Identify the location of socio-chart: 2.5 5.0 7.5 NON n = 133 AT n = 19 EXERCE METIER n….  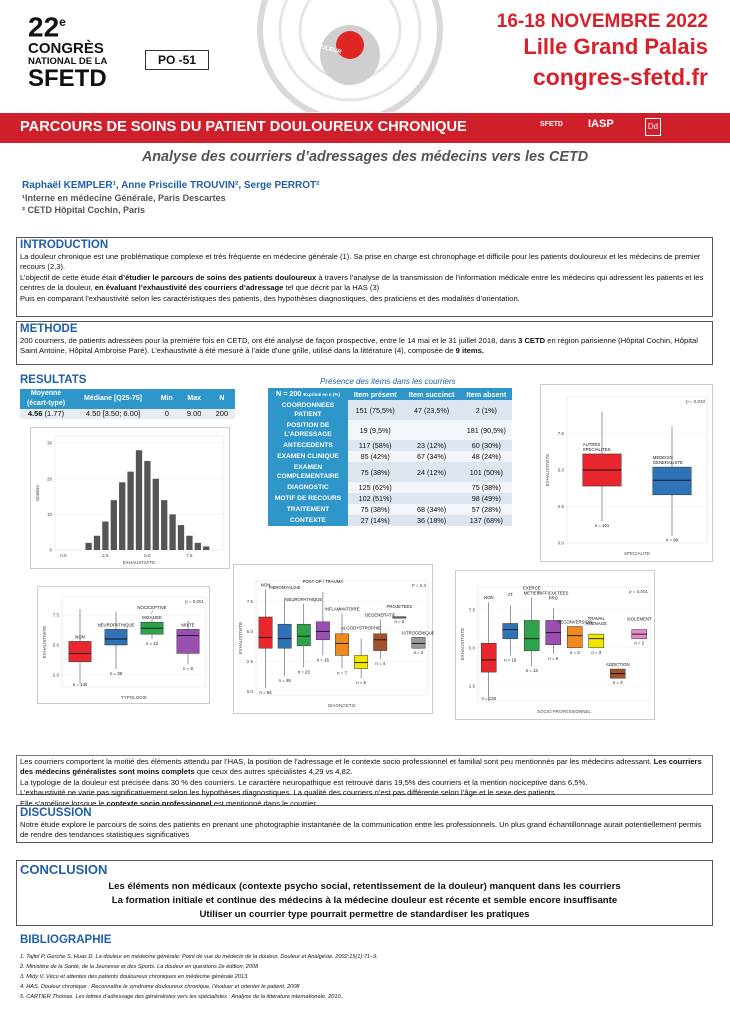
(555, 645).